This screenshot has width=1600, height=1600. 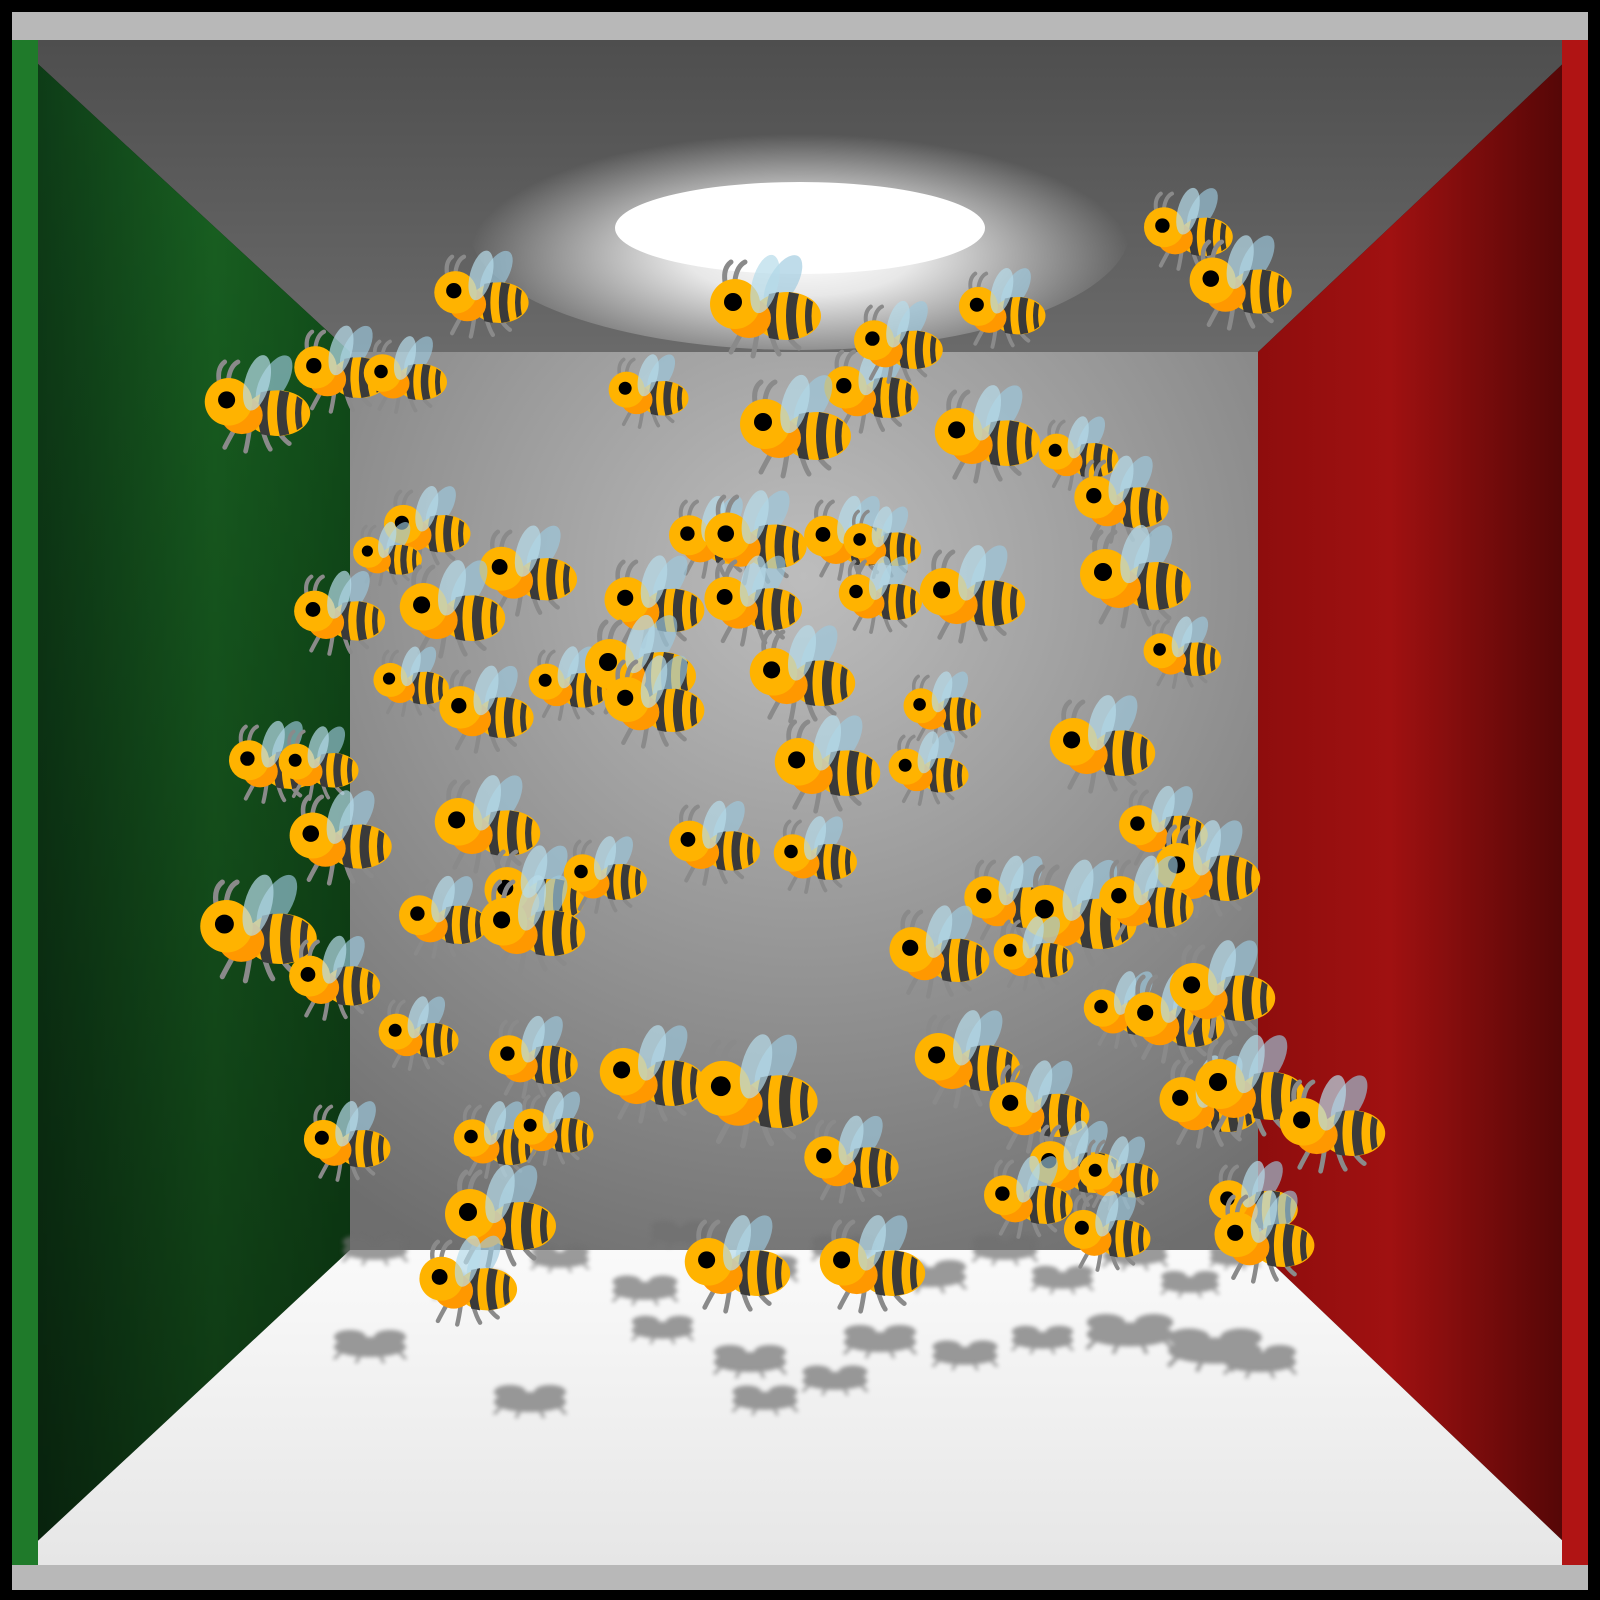 I want to click on left-trim, so click(x=25, y=802).